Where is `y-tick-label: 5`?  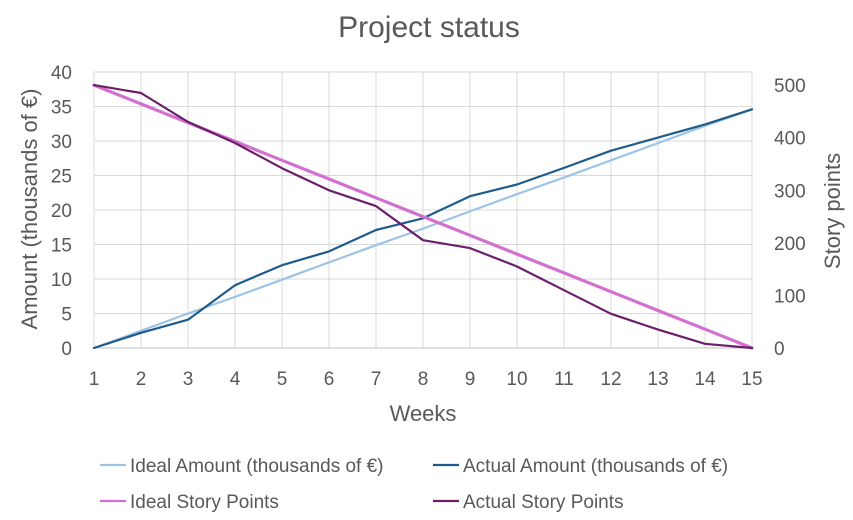 y-tick-label: 5 is located at coordinates (66, 315).